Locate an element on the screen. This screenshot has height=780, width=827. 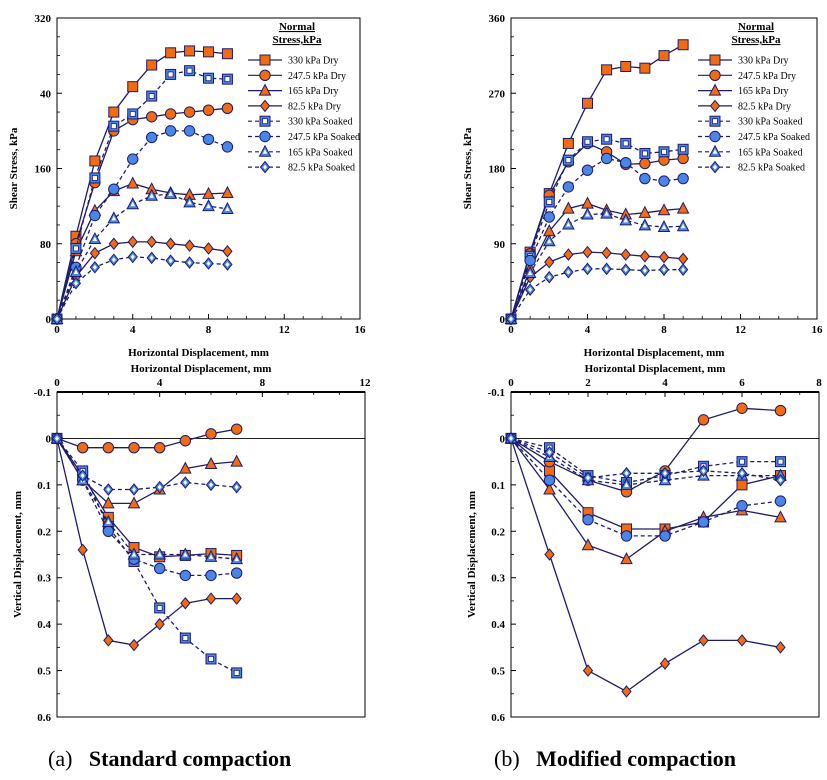
x-tick-label: 4 is located at coordinates (133, 330).